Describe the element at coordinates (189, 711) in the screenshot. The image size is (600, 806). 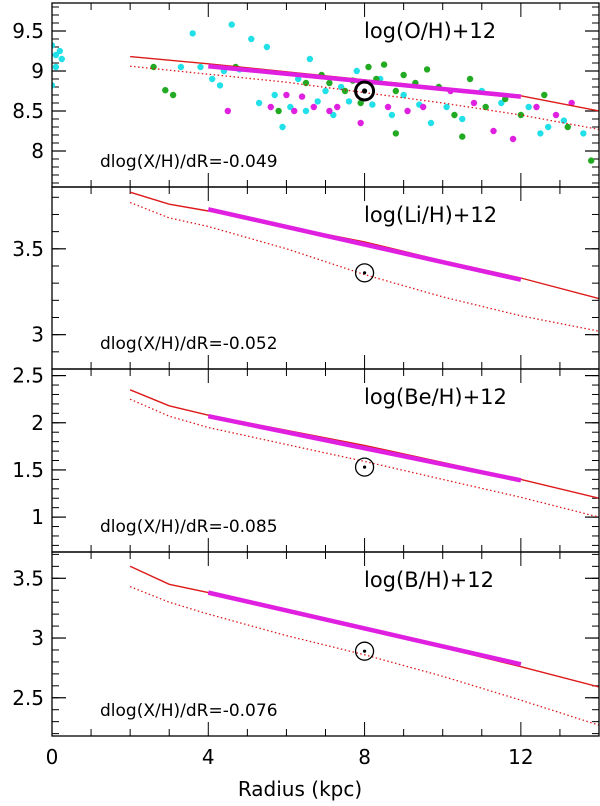
I see `panel-gradient-label: dlog(X/H)/dR=-0.076` at that location.